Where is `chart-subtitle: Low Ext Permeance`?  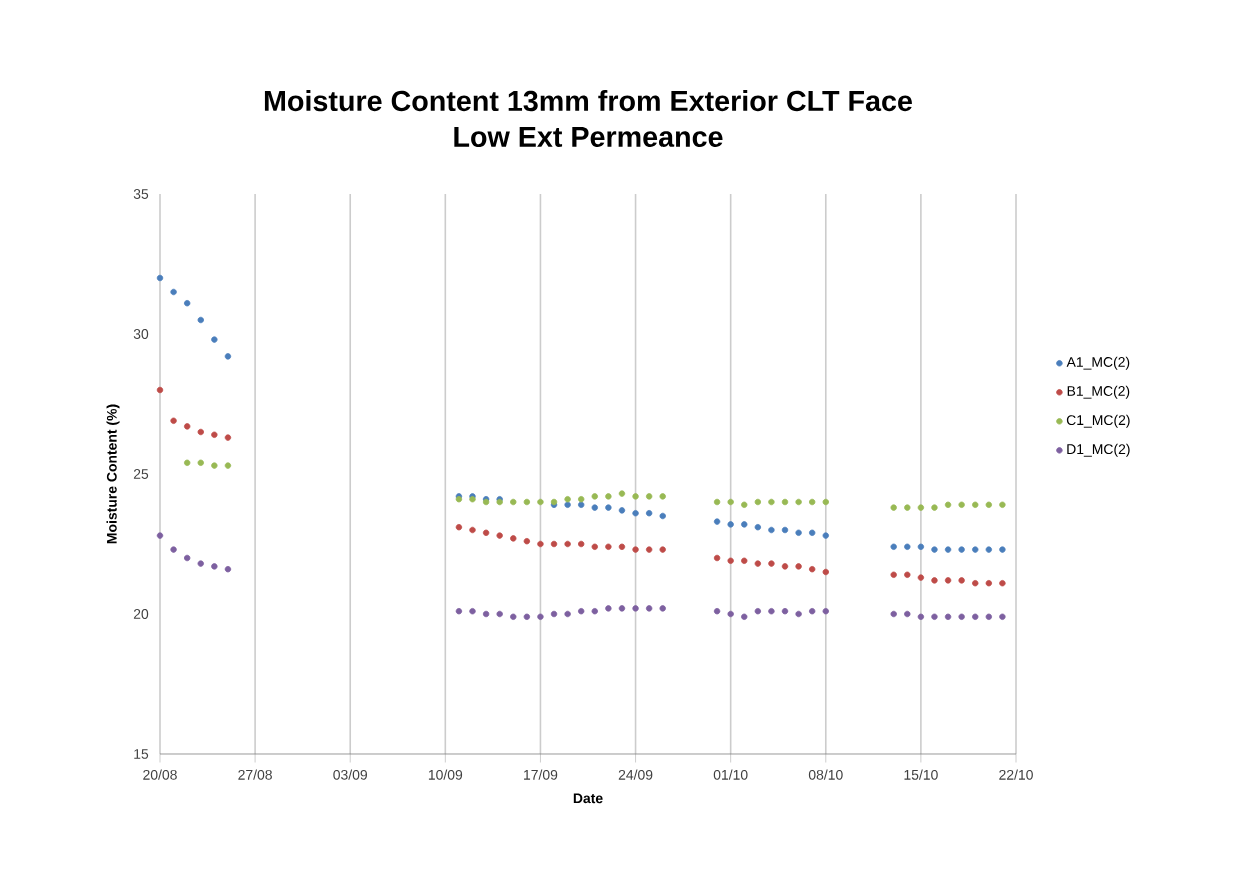
chart-subtitle: Low Ext Permeance is located at coordinates (588, 136).